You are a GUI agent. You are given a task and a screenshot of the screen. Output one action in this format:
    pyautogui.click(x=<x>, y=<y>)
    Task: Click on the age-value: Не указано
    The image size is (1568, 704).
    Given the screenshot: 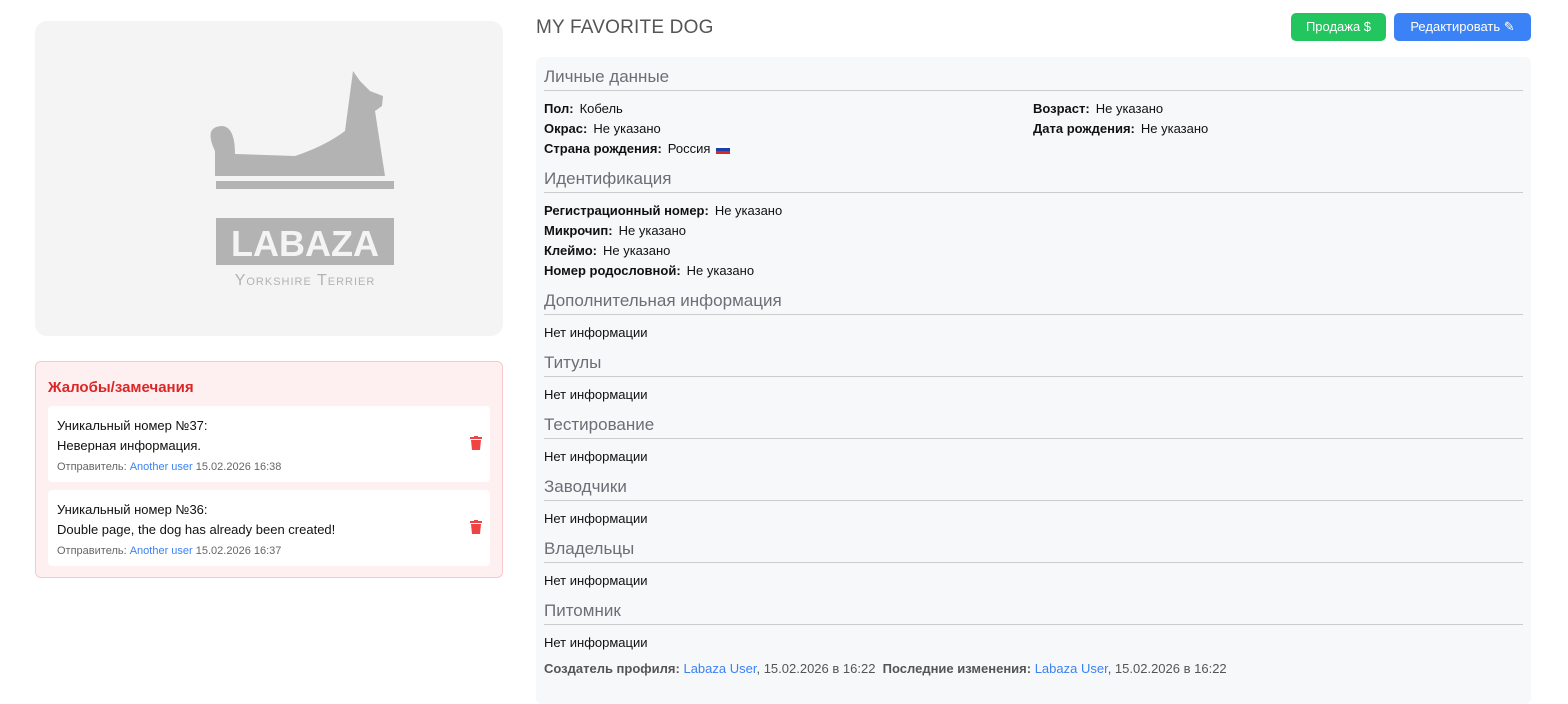 What is the action you would take?
    pyautogui.click(x=1129, y=108)
    